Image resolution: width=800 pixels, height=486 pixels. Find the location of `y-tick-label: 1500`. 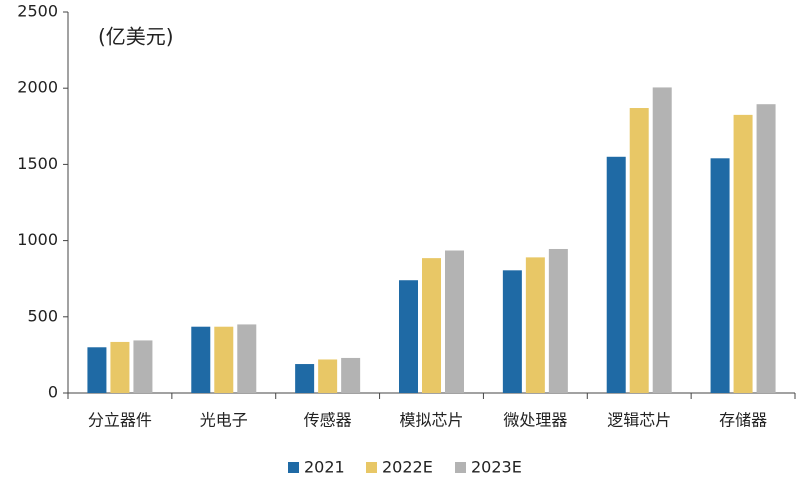

y-tick-label: 1500 is located at coordinates (37, 163).